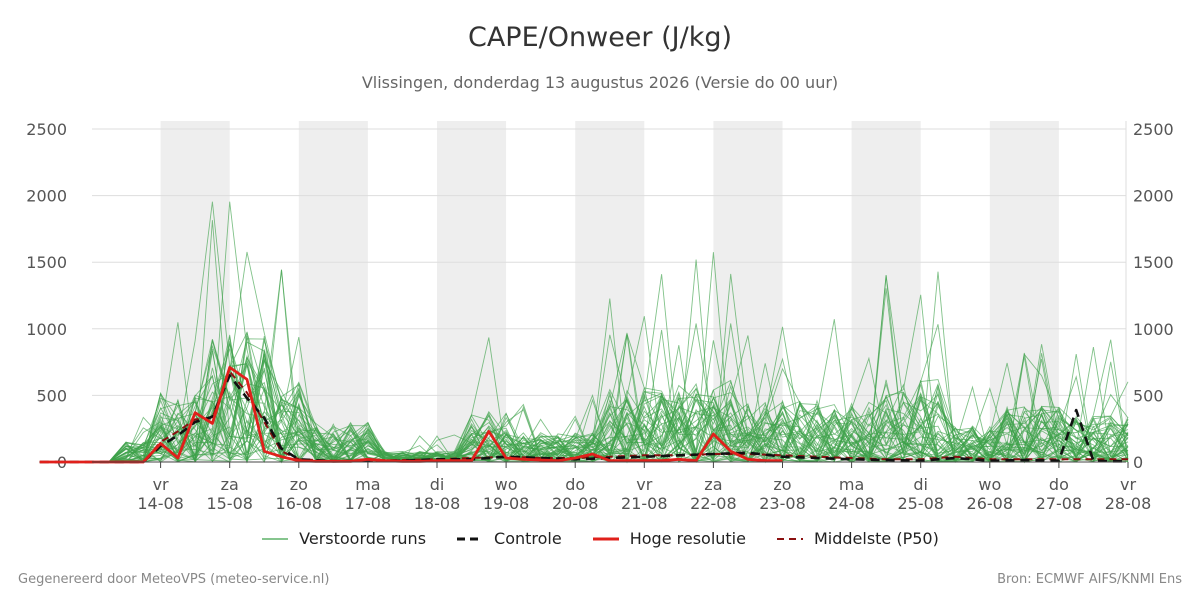  What do you see at coordinates (46, 129) in the screenshot?
I see `y-tick-left-2500: 2500` at bounding box center [46, 129].